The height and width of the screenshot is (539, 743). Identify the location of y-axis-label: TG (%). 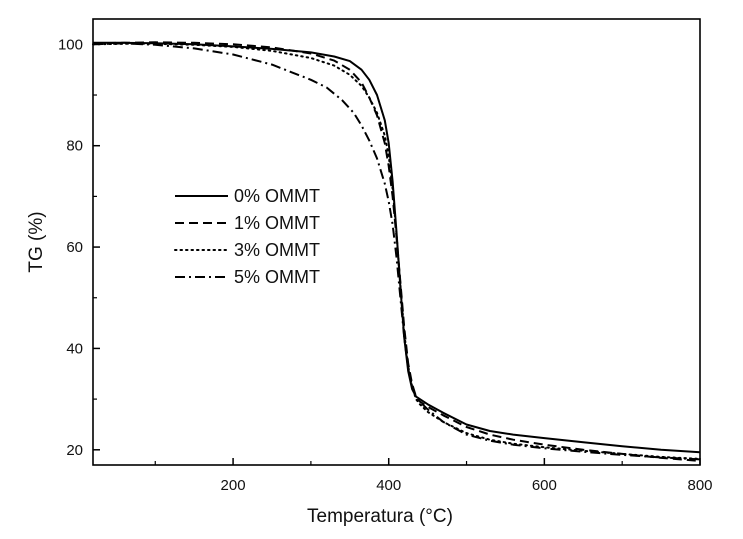
(36, 241).